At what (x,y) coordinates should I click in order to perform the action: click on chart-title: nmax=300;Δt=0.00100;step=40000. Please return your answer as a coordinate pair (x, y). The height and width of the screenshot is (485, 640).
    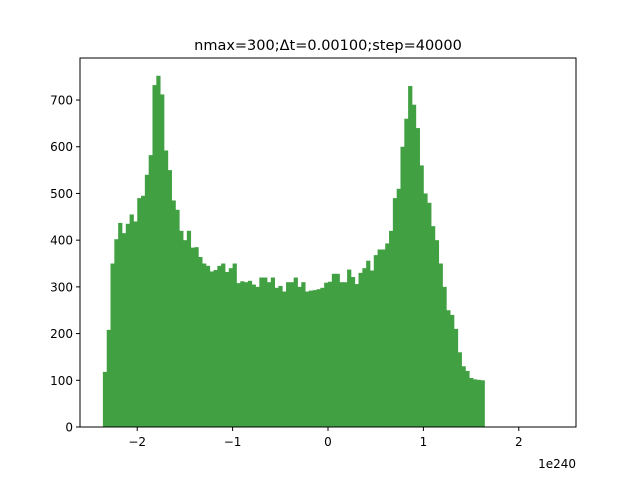
    Looking at the image, I should click on (328, 46).